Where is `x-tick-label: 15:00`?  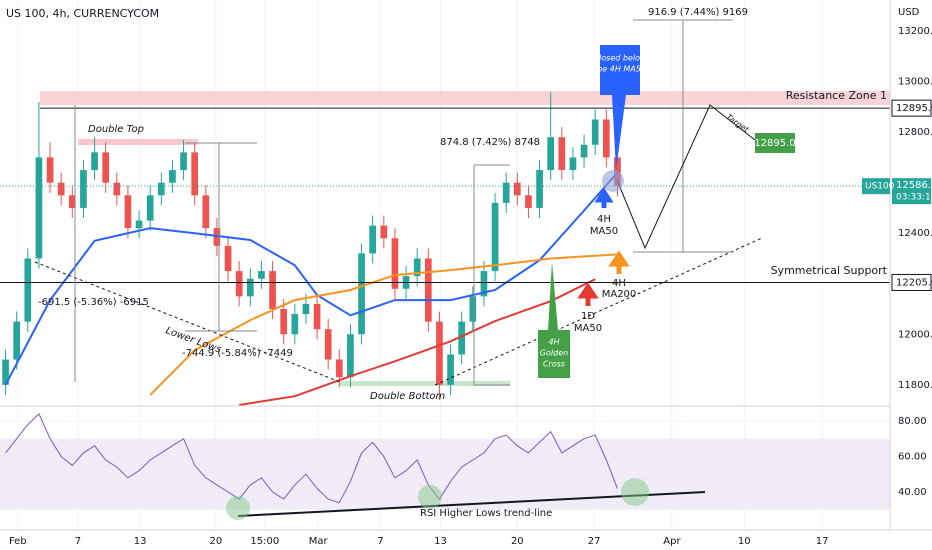 x-tick-label: 15:00 is located at coordinates (264, 541).